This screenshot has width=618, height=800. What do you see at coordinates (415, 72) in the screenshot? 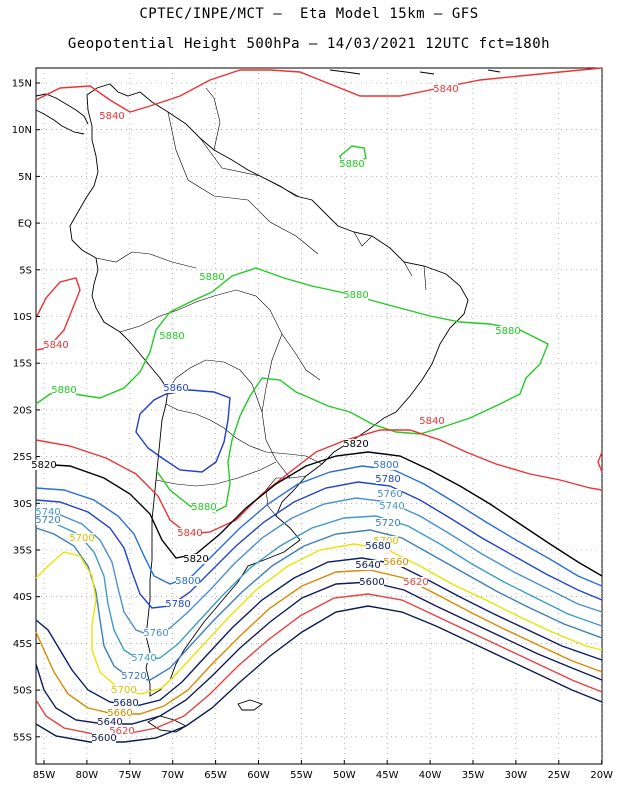
I see `caribbean-islands` at bounding box center [415, 72].